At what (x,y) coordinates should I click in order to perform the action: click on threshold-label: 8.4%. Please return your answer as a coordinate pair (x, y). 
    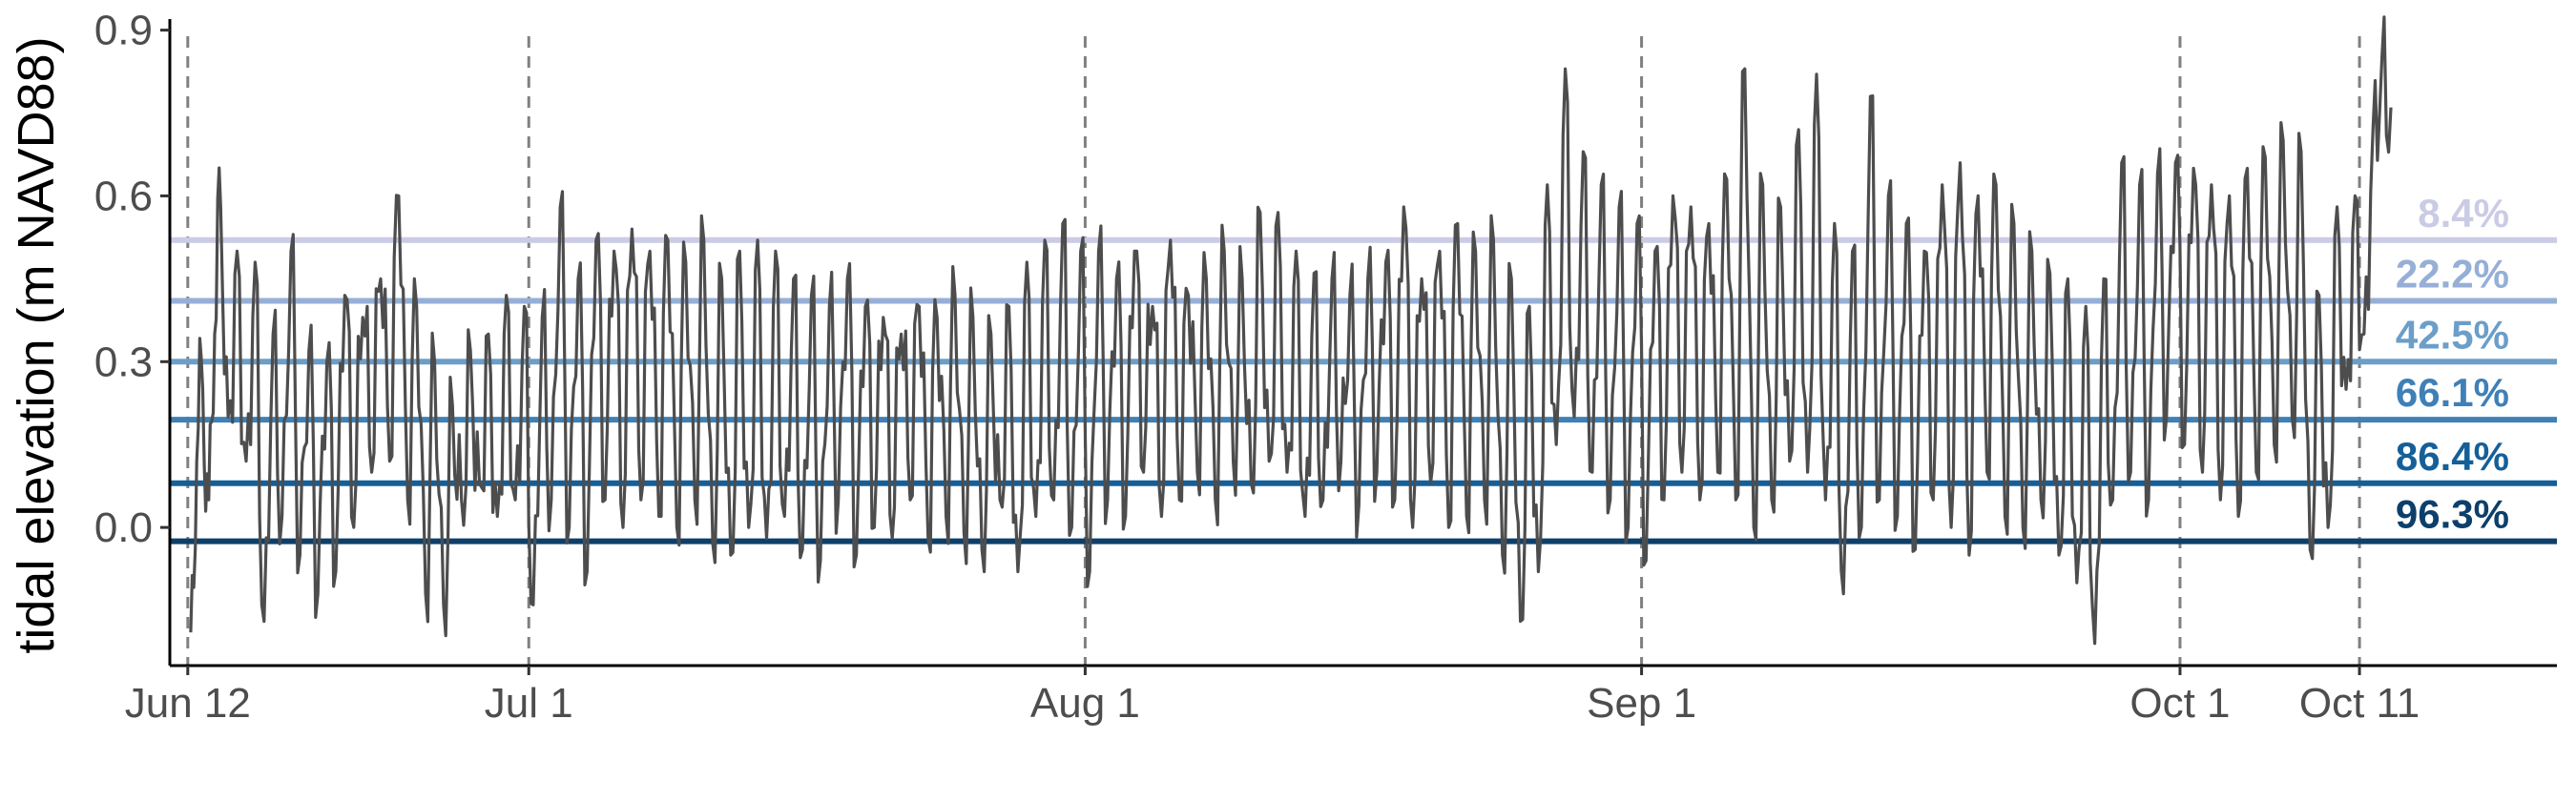
    Looking at the image, I should click on (2463, 213).